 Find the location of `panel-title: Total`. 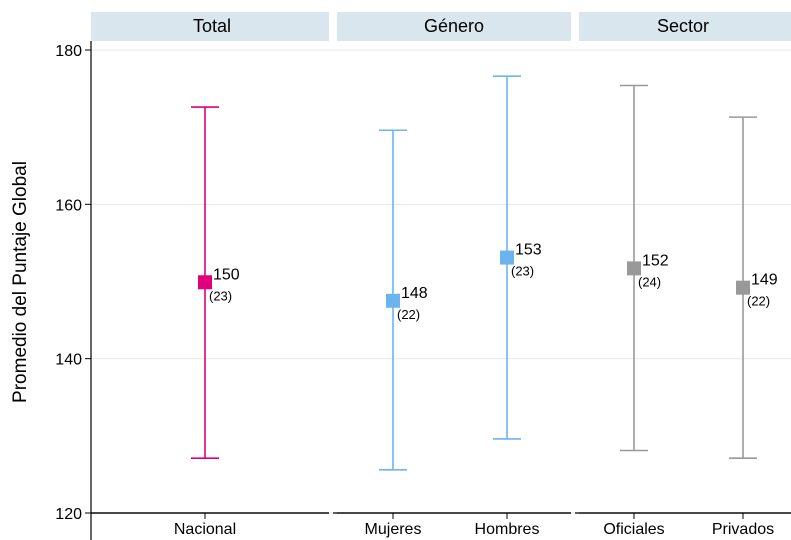

panel-title: Total is located at coordinates (212, 26).